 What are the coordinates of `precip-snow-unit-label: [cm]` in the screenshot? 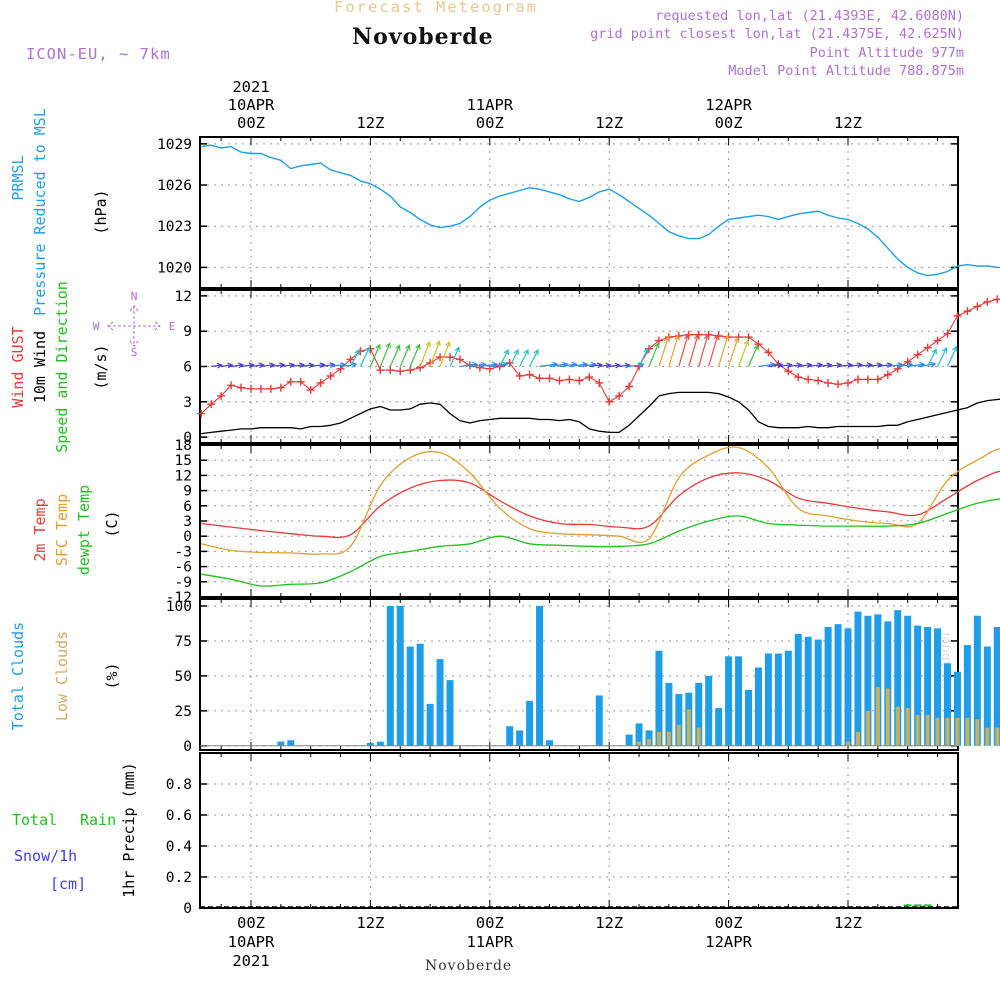 It's located at (68, 884).